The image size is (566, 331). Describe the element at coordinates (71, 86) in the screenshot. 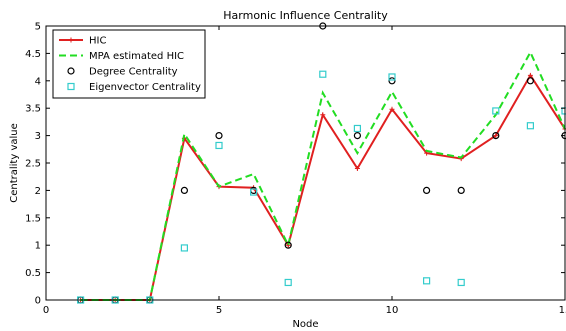

I see `legend-swatch-eigenvector` at that location.